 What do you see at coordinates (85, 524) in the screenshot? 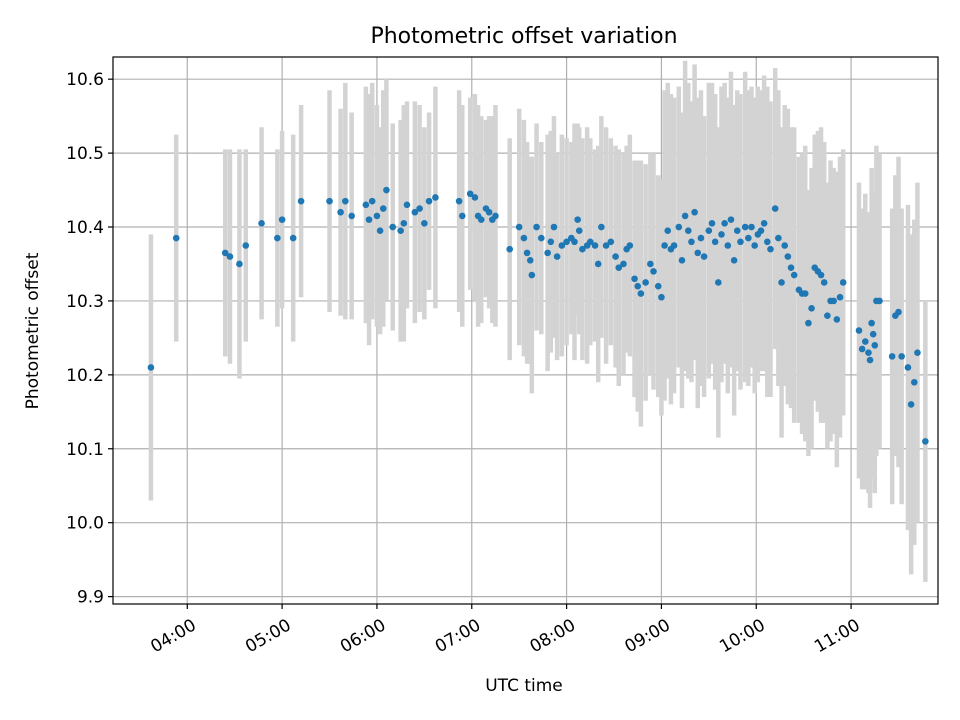
I see `y-tick-label: 10.0` at bounding box center [85, 524].